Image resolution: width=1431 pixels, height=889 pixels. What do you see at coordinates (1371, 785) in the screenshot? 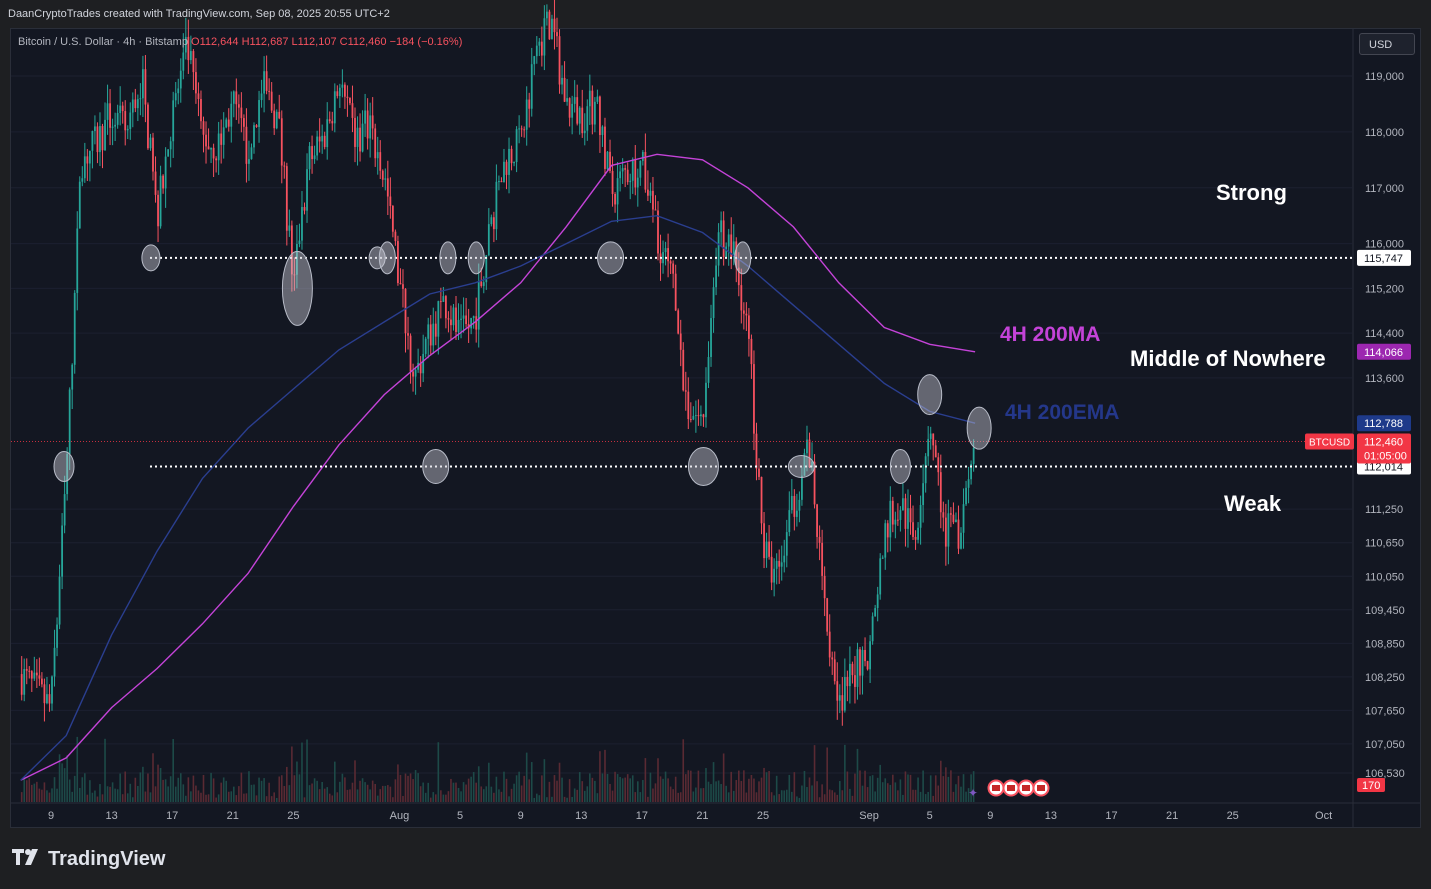
I see `volume-tag-bg` at bounding box center [1371, 785].